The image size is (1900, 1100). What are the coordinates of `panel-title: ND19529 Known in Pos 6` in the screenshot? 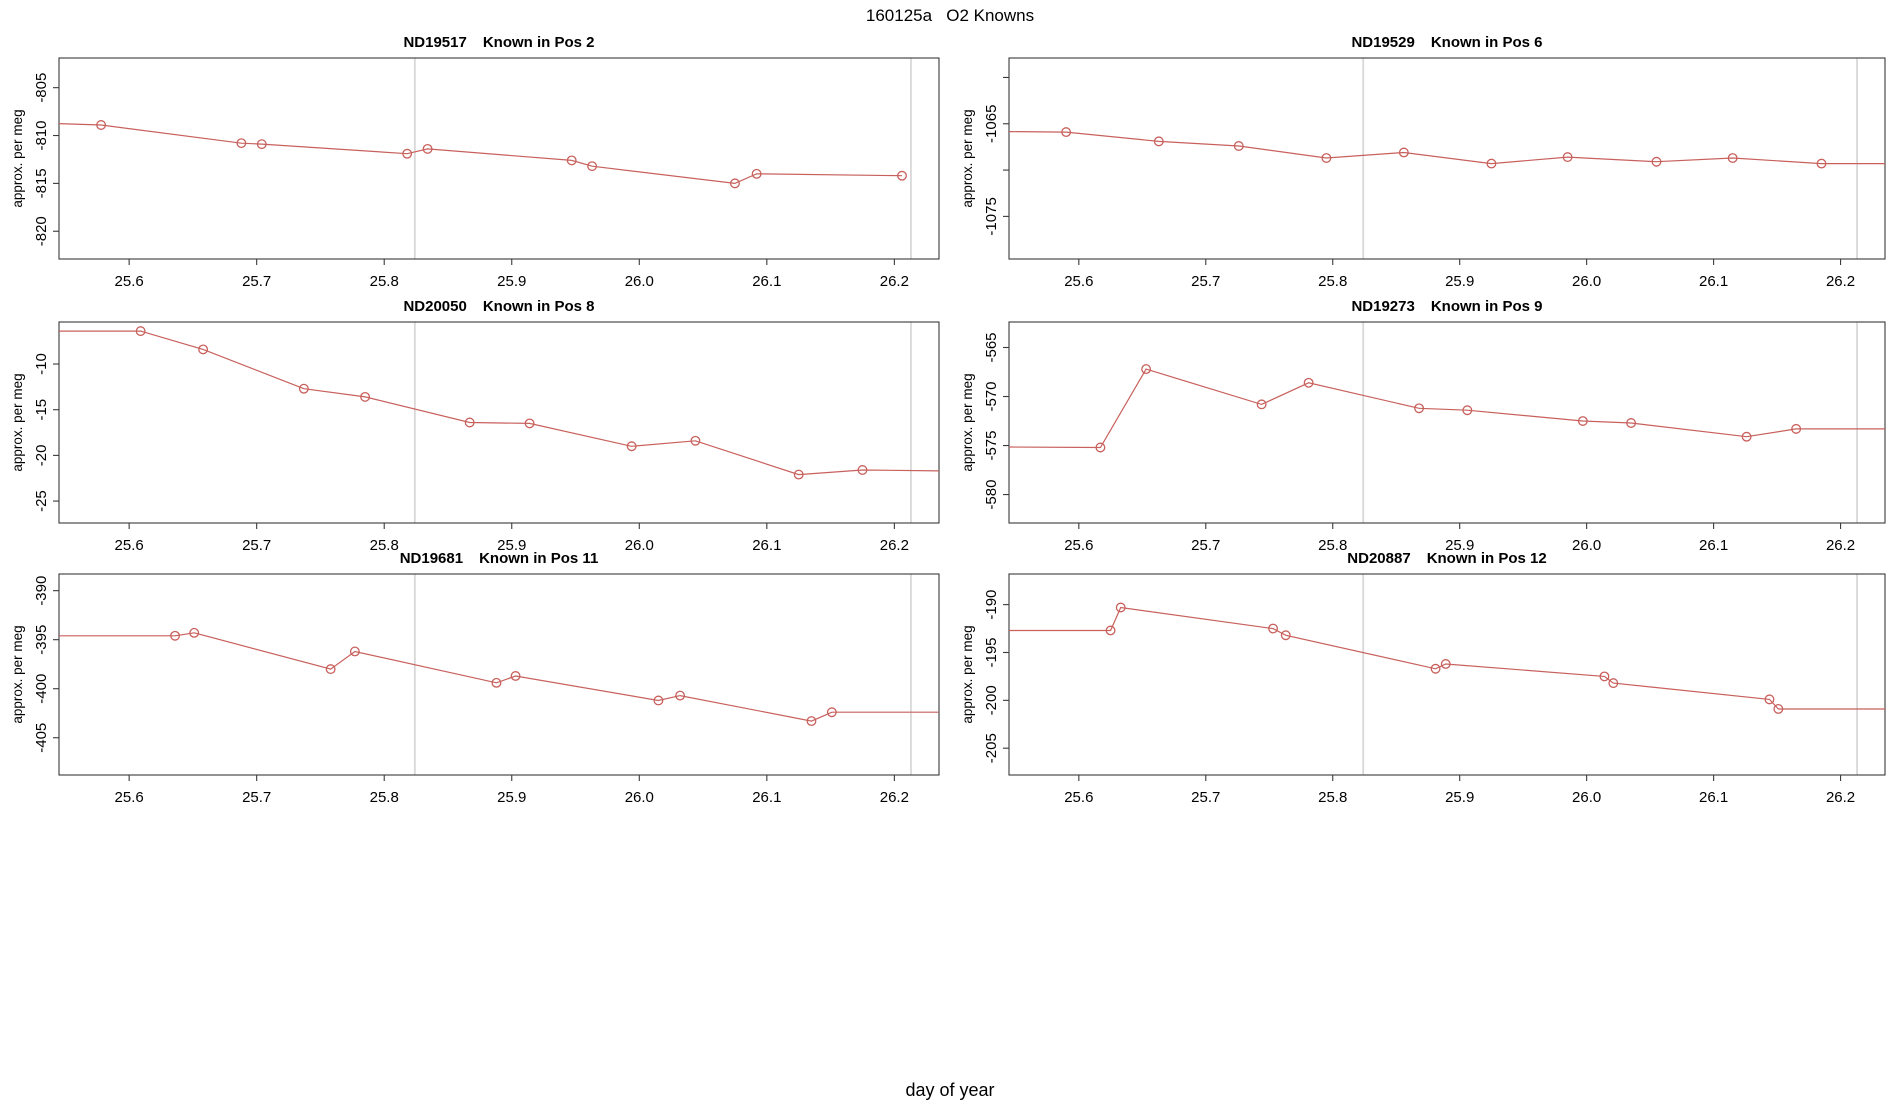 It's located at (1446, 42).